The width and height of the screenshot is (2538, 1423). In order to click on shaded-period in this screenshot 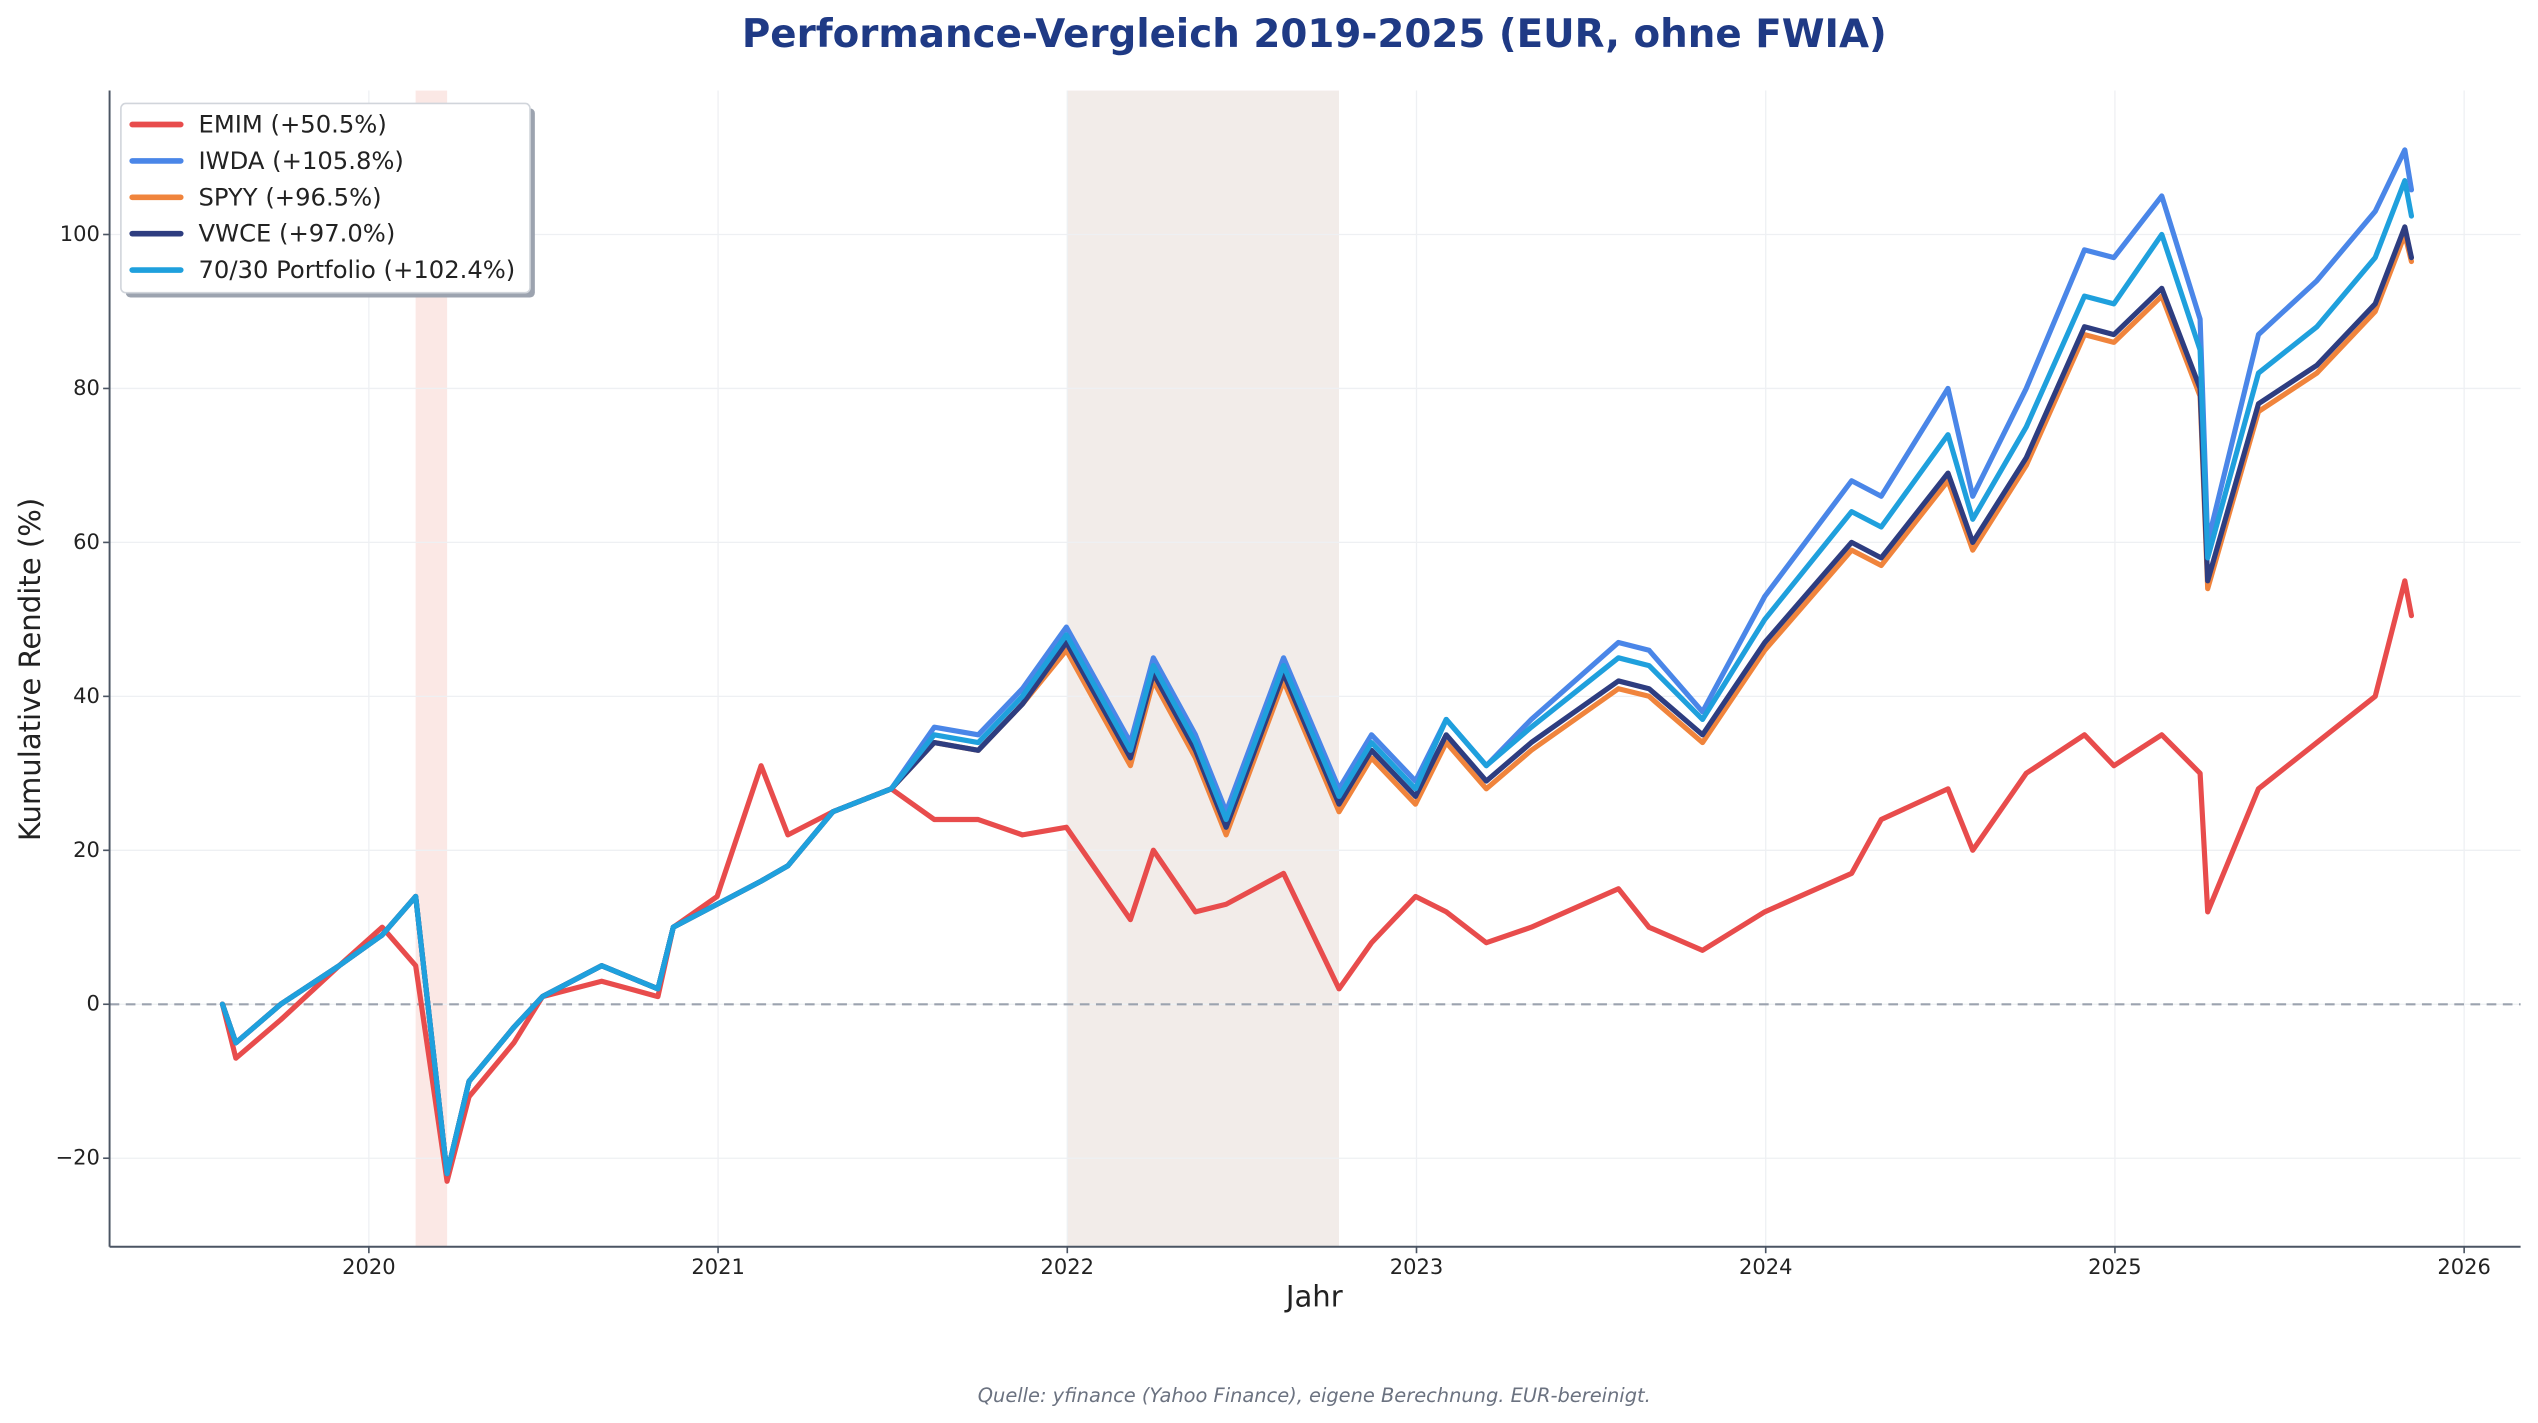, I will do `click(1203, 668)`.